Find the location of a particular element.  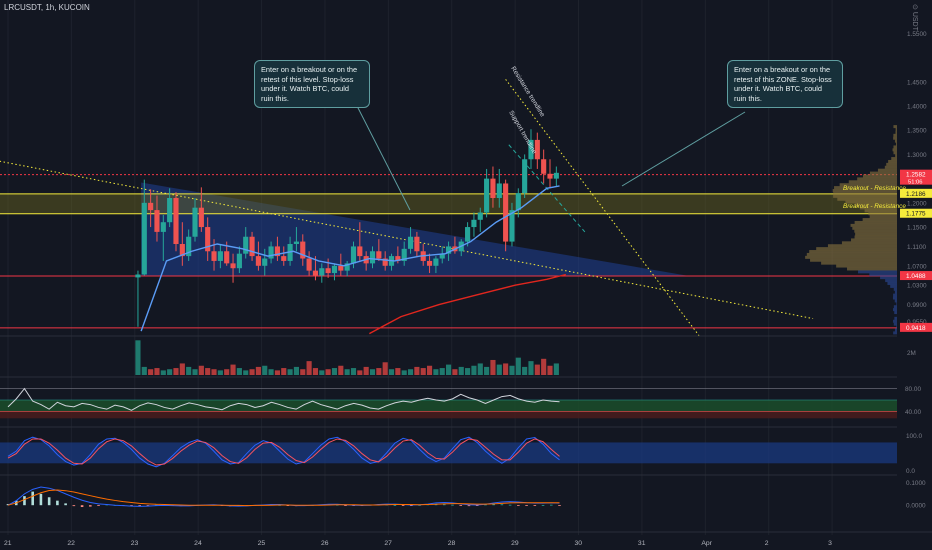

rsi-tick-label: 40.00 is located at coordinates (913, 412).